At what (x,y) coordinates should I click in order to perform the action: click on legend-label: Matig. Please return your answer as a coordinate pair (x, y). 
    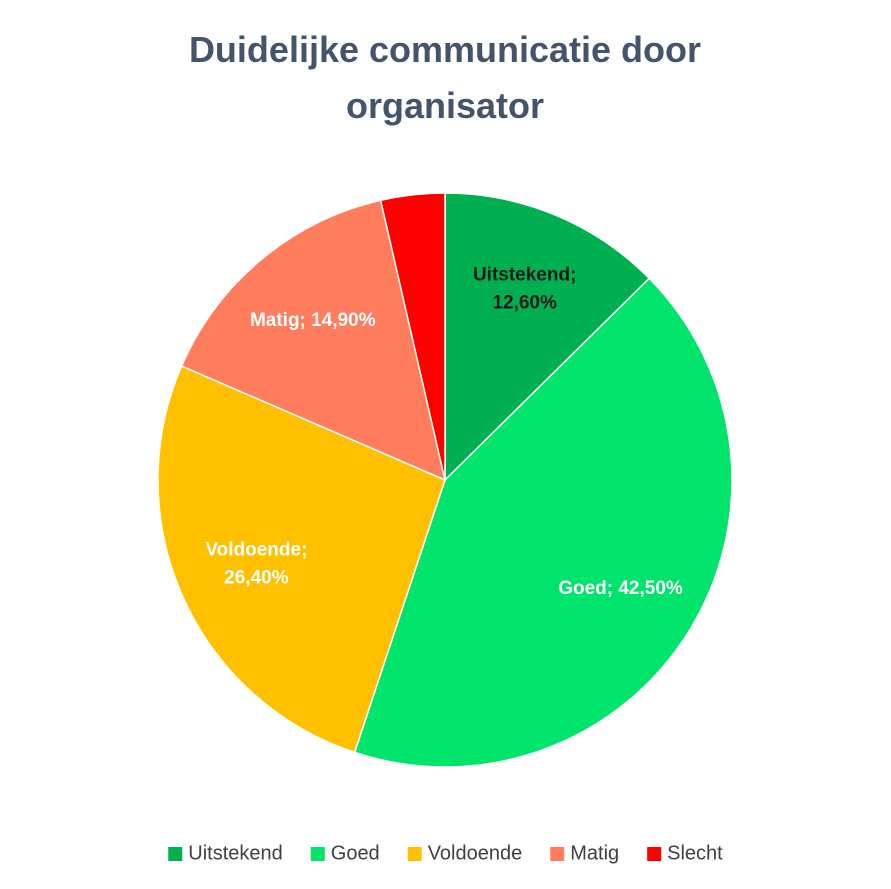
    Looking at the image, I should click on (594, 853).